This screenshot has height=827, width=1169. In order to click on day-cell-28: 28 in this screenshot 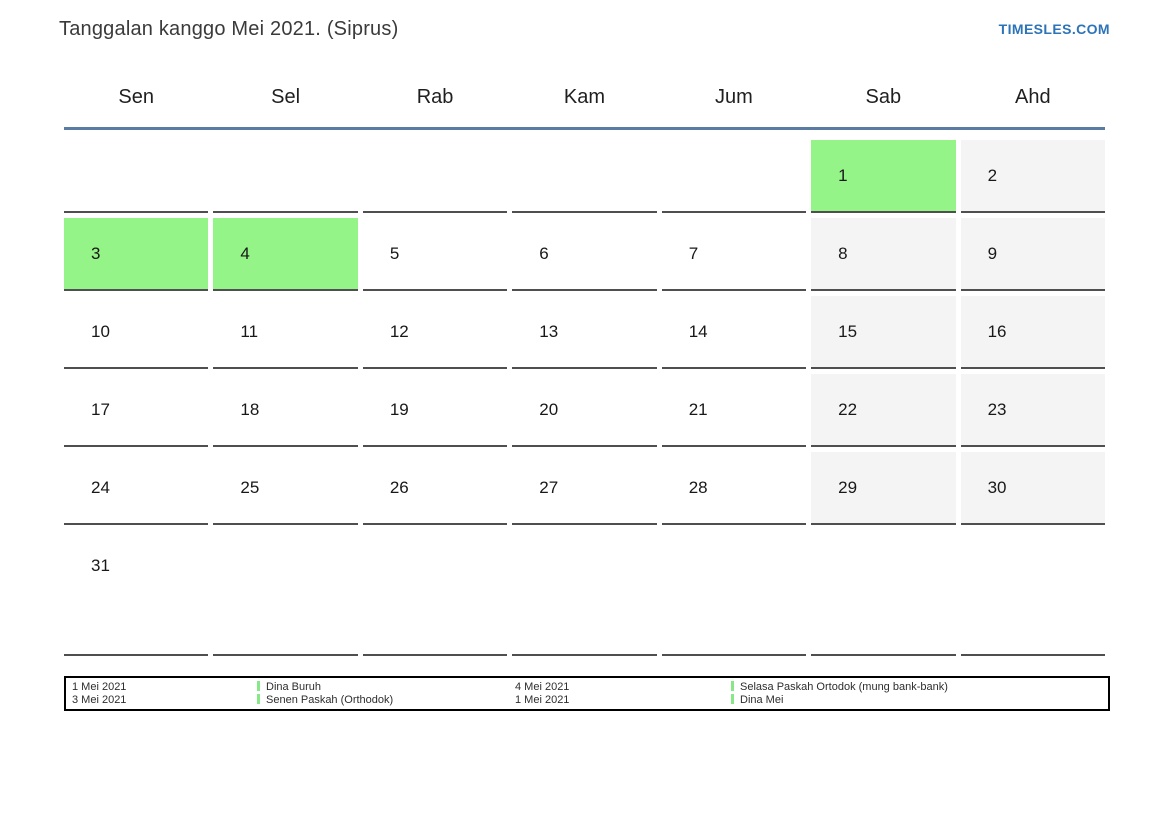, I will do `click(734, 488)`.